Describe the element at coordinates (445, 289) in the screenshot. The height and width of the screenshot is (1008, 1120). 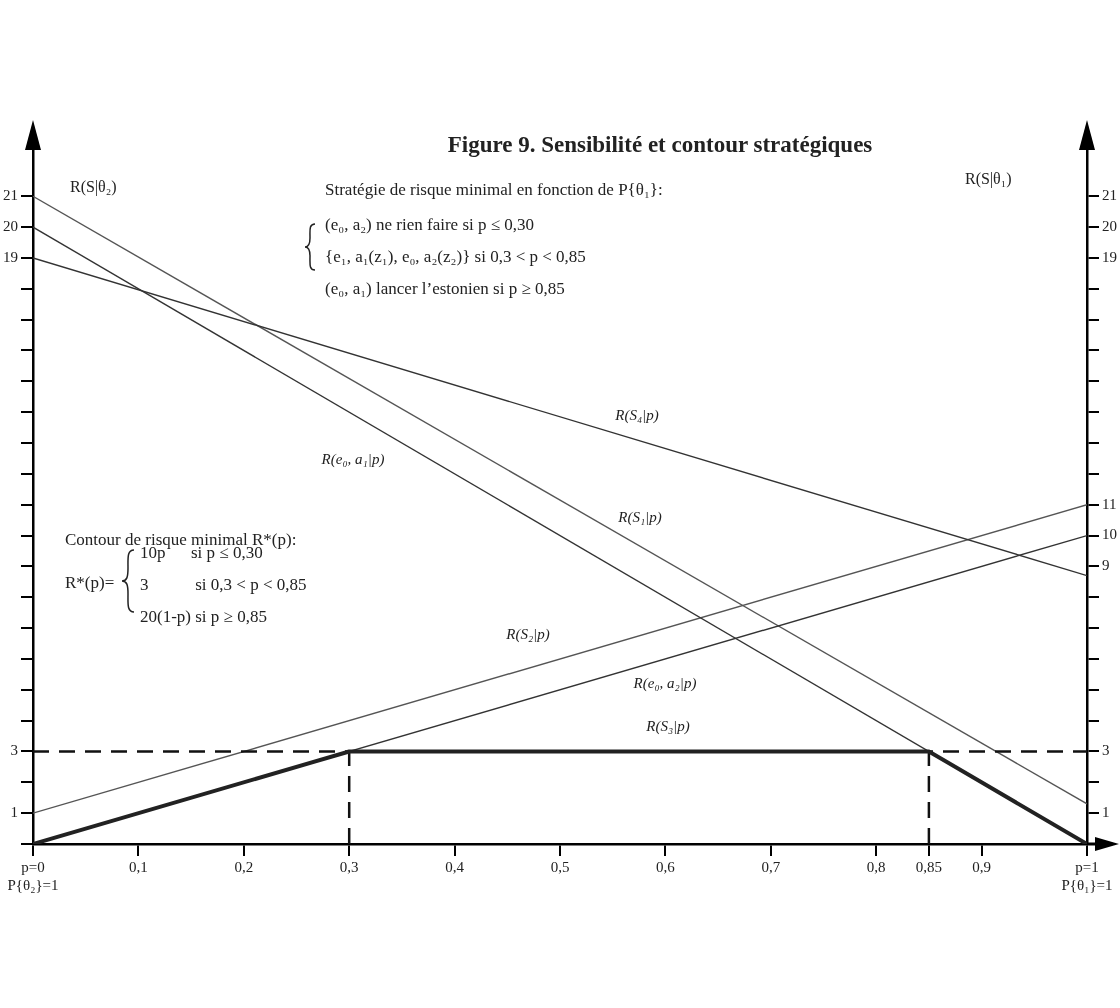
I see `annotation: (e₀, a₁) lancer l’estonien si p ≥ 0,85` at that location.